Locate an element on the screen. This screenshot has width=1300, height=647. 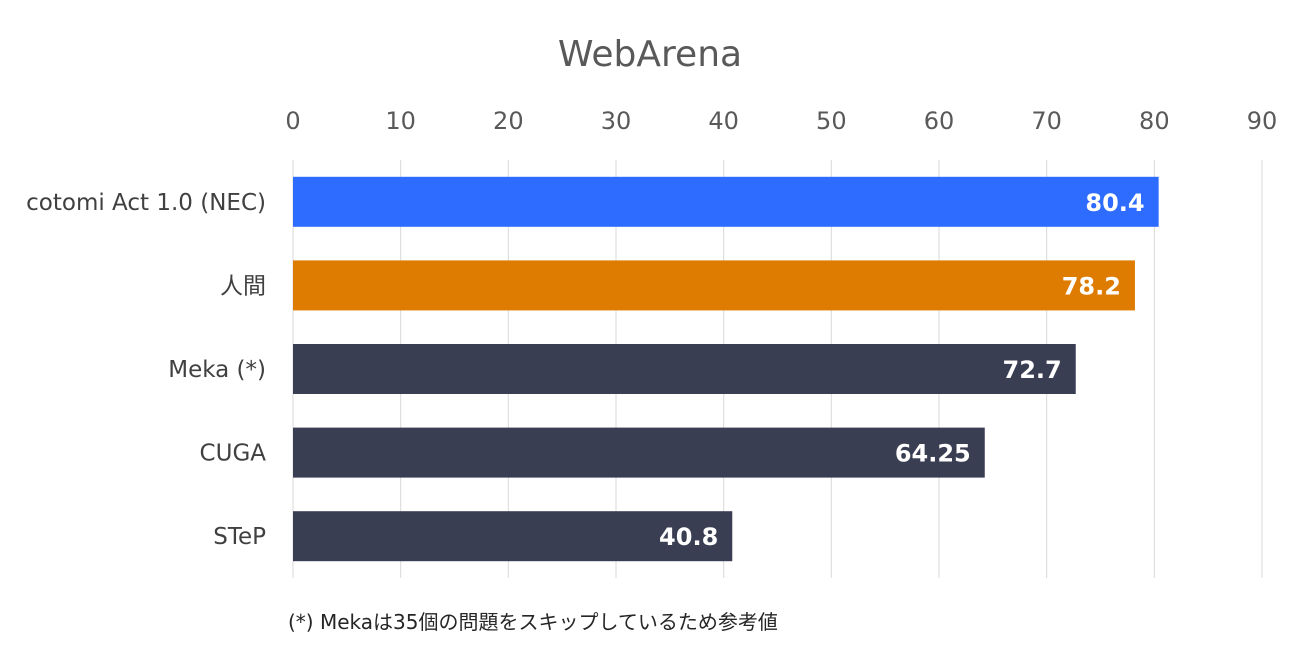
category-label: cotomi Act 1.0 (NEC) is located at coordinates (146, 203).